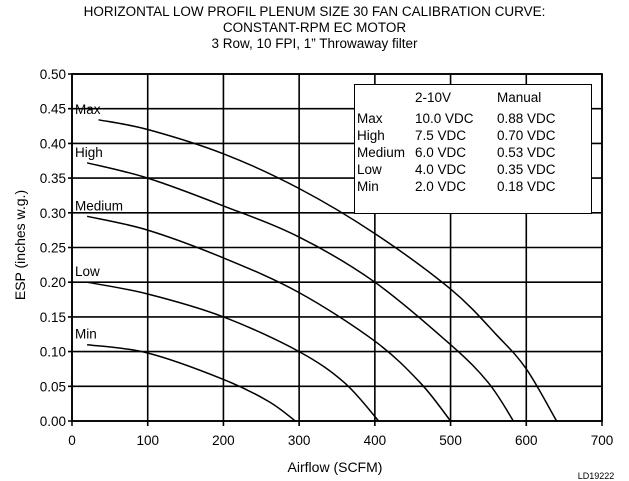 The image size is (629, 481). What do you see at coordinates (472, 186) in the screenshot?
I see `table-row: Min 2.0 VDC 0.18 VDC` at bounding box center [472, 186].